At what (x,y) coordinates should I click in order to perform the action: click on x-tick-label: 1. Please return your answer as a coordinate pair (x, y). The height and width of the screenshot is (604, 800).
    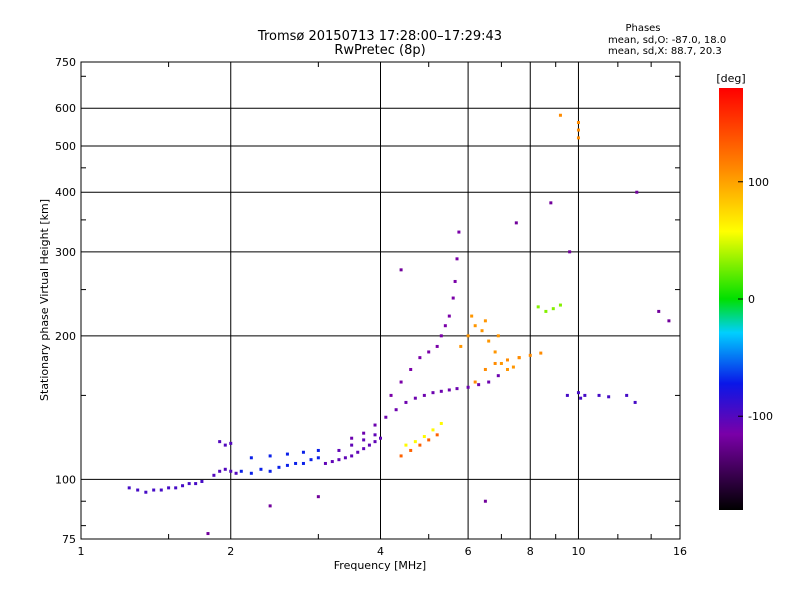
    Looking at the image, I should click on (81, 551).